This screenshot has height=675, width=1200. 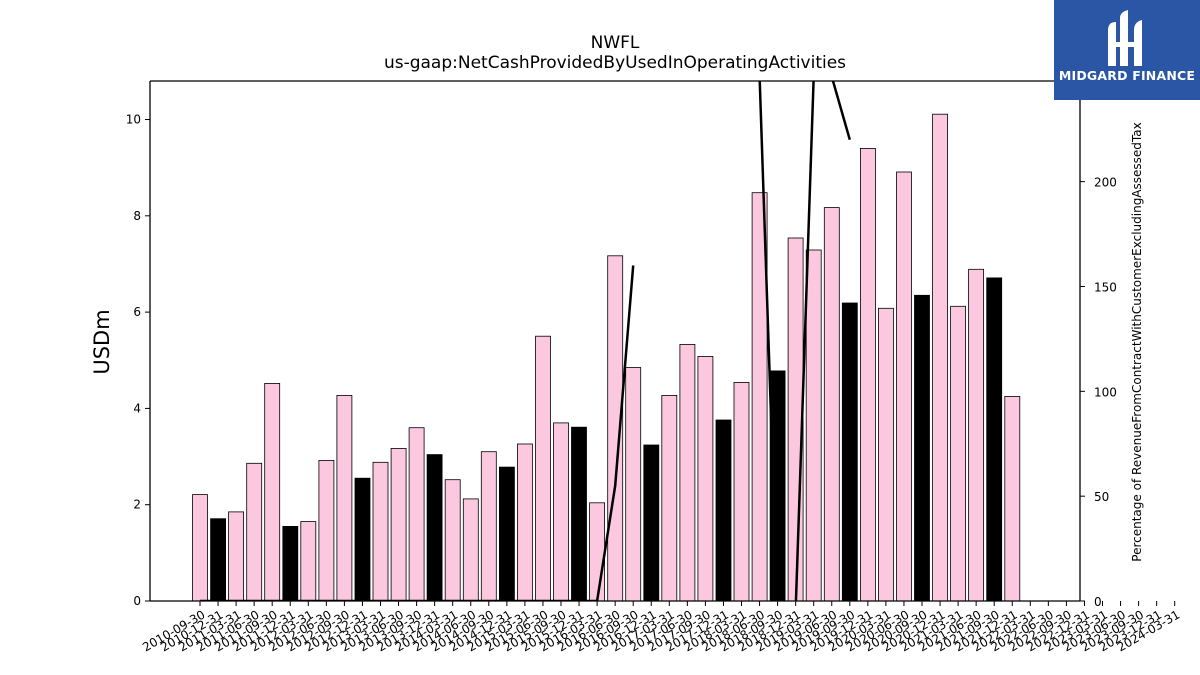 I want to click on series-line, so click(x=805, y=341).